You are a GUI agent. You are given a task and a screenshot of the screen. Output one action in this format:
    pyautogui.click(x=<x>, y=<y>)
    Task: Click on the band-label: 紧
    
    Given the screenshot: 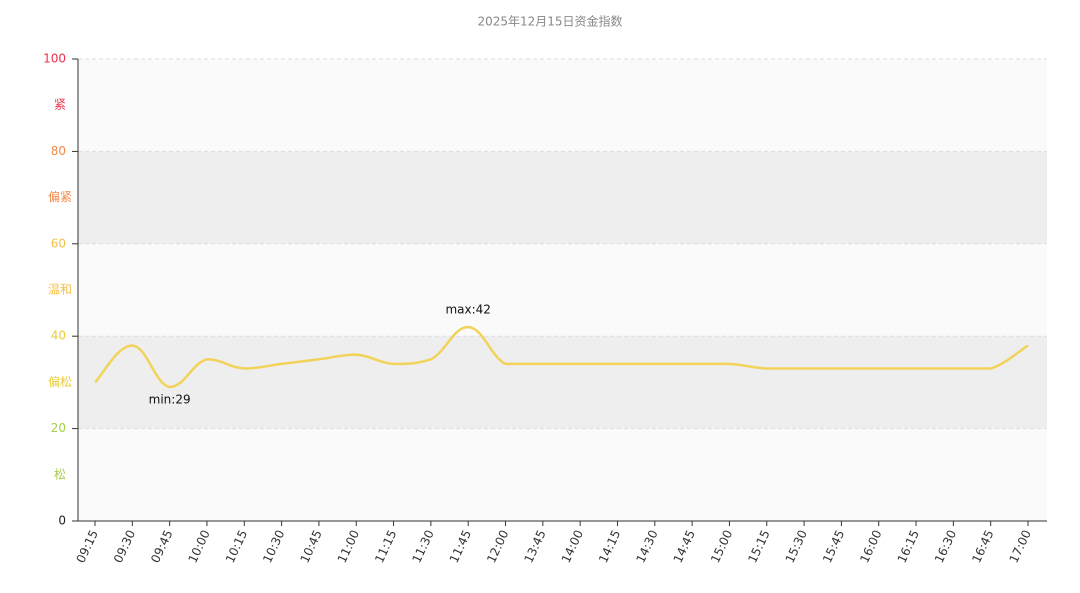 What is the action you would take?
    pyautogui.click(x=60, y=105)
    